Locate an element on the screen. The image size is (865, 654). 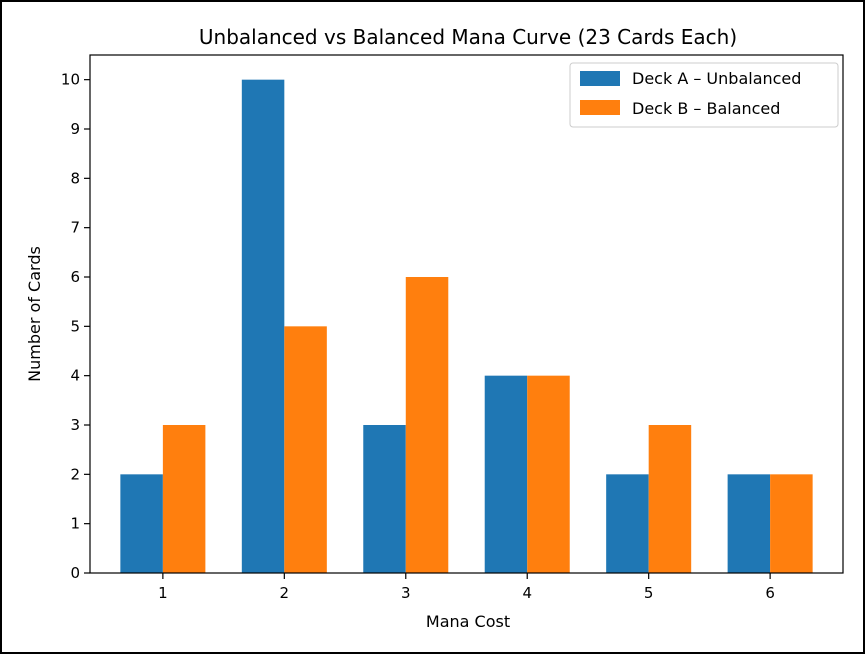
y-axis-label: Number of Cards is located at coordinates (34, 314).